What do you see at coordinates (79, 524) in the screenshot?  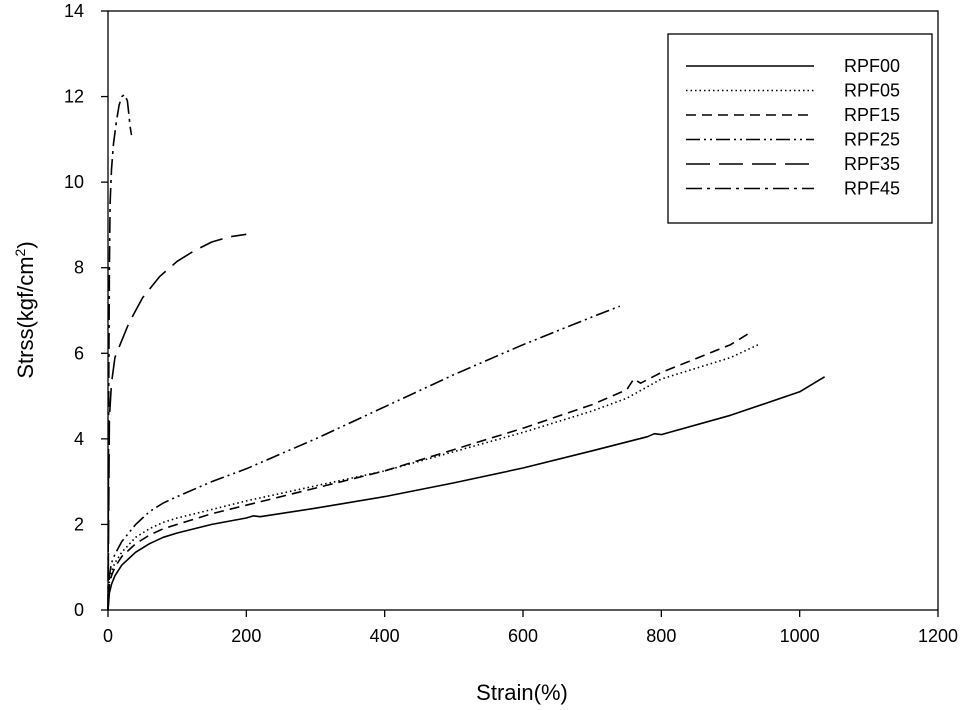 I see `y-tick-label: 2` at bounding box center [79, 524].